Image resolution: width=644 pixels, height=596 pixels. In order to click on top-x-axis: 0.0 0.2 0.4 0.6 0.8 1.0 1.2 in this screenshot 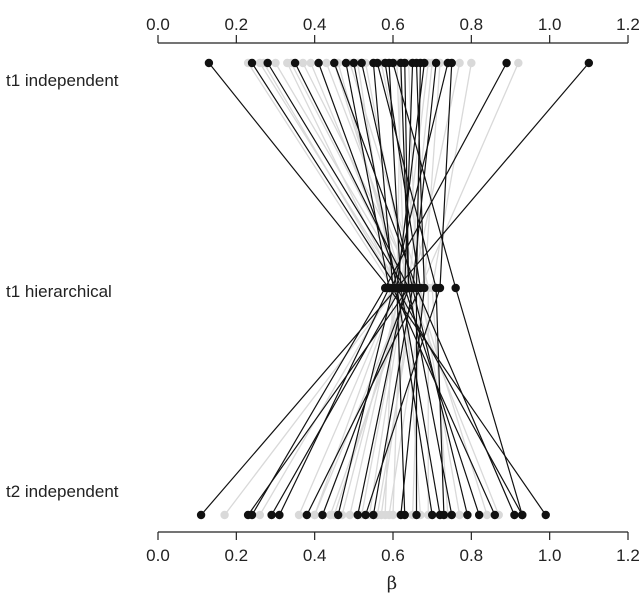, I will do `click(393, 29)`.